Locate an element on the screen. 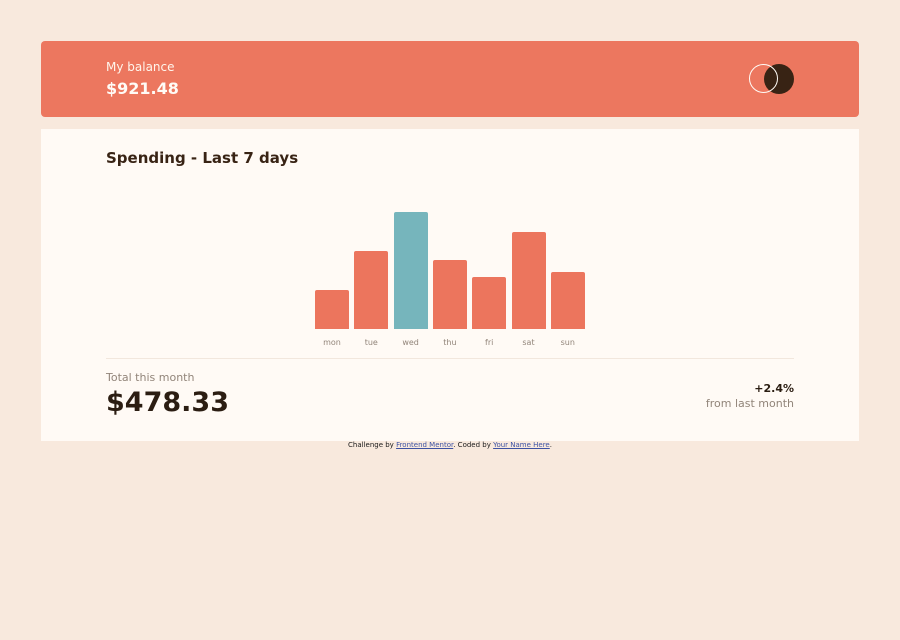  day-label-tue: tue is located at coordinates (371, 342).